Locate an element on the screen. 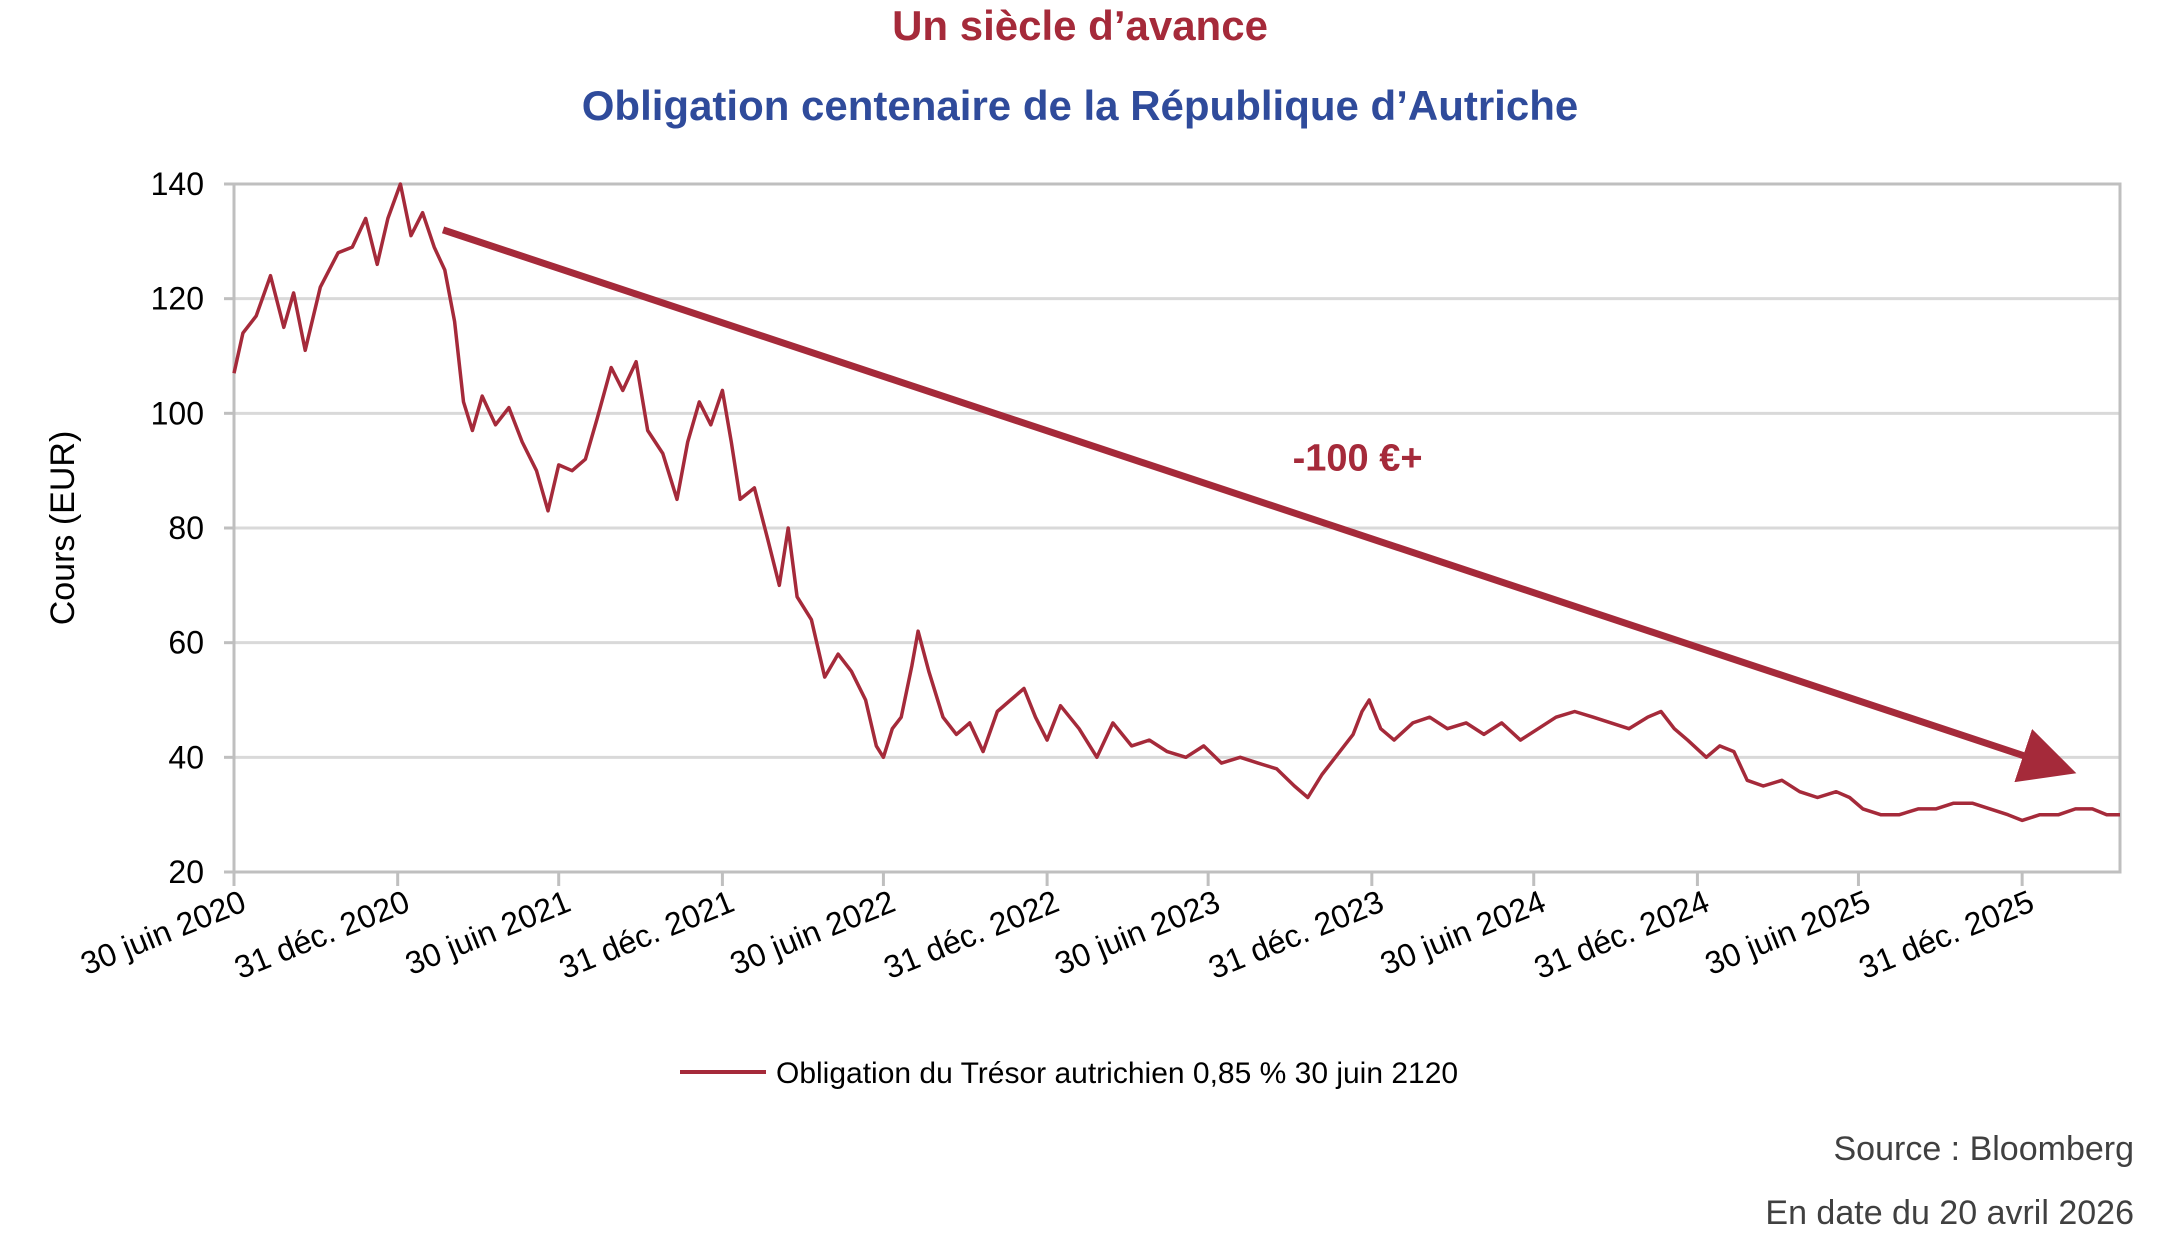 Image resolution: width=2160 pixels, height=1240 pixels. x-tick-label: 30 juin 2022 is located at coordinates (812, 932).